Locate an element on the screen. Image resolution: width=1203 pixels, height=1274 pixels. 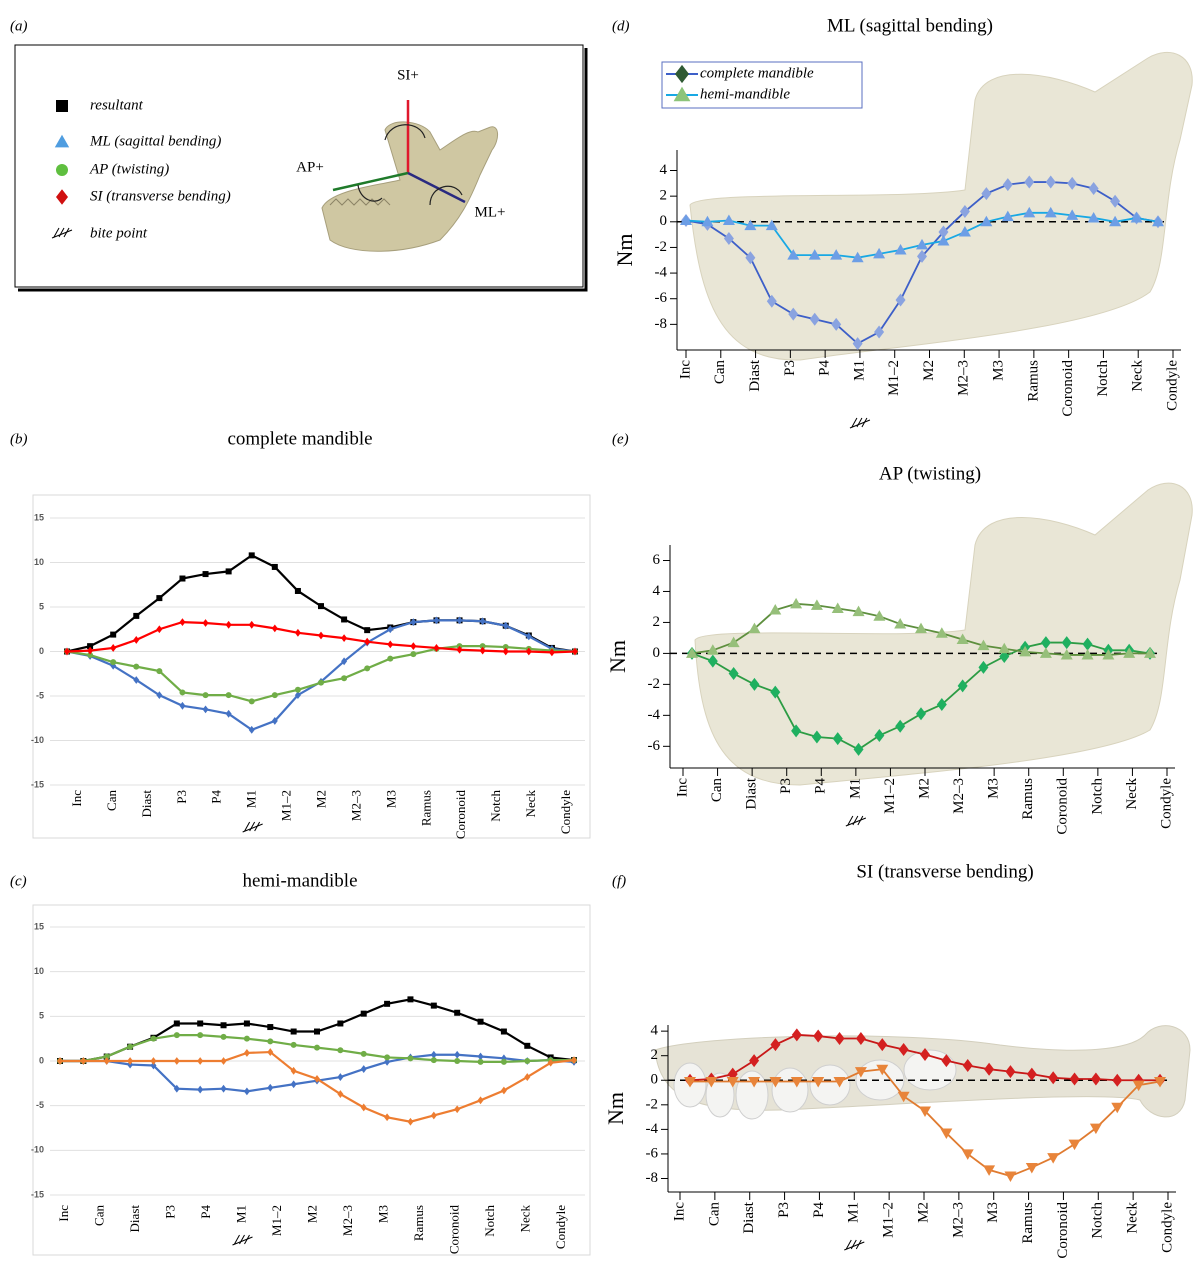
legend-frame is located at coordinates (299, 166).